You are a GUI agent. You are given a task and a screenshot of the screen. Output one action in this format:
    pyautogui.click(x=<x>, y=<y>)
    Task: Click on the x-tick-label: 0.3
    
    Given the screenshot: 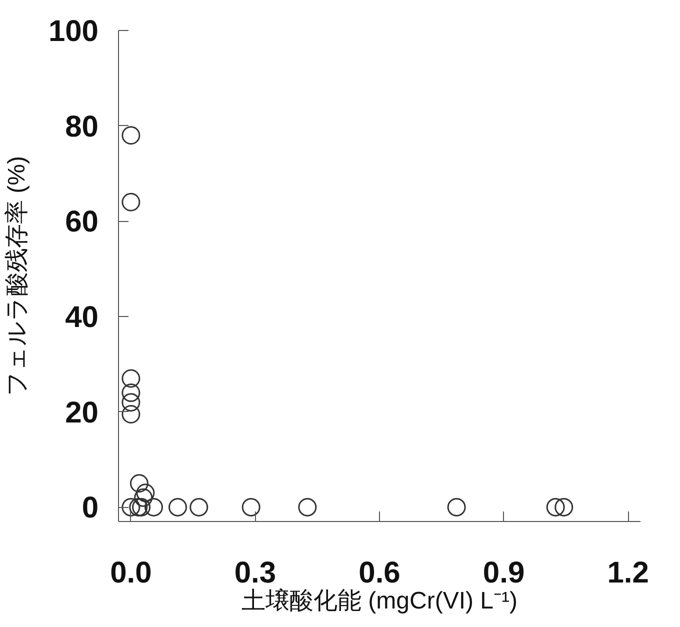 What is the action you would take?
    pyautogui.click(x=255, y=573)
    